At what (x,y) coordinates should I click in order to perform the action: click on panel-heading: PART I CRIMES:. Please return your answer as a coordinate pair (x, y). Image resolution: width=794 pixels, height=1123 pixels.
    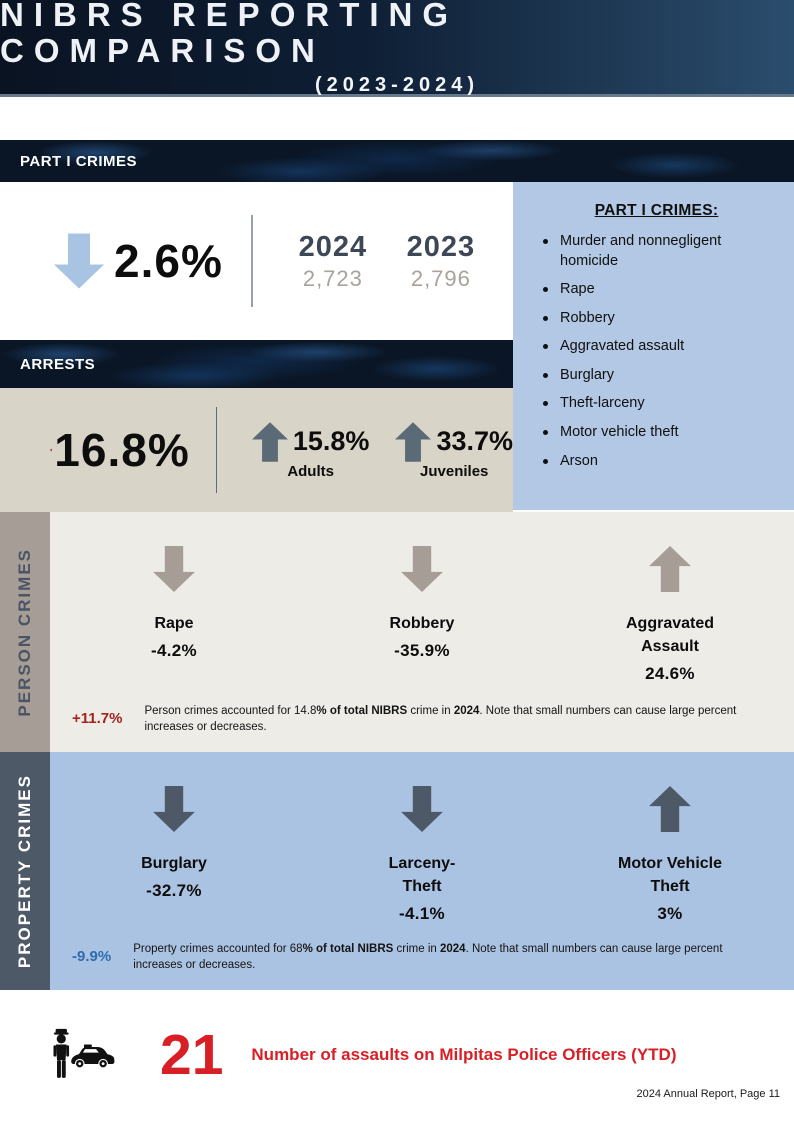
    Looking at the image, I should click on (656, 210).